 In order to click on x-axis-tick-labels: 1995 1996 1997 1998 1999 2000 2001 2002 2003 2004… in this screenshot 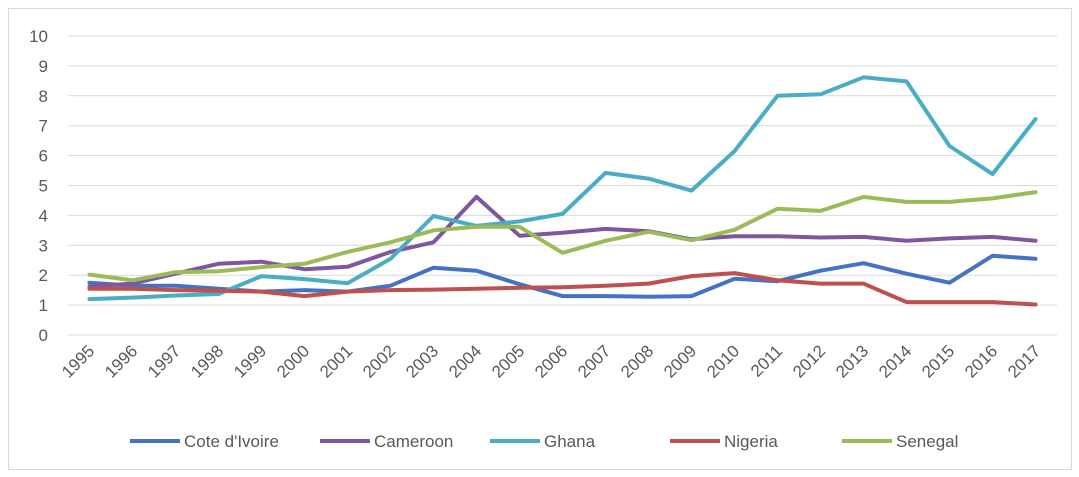, I will do `click(551, 361)`.